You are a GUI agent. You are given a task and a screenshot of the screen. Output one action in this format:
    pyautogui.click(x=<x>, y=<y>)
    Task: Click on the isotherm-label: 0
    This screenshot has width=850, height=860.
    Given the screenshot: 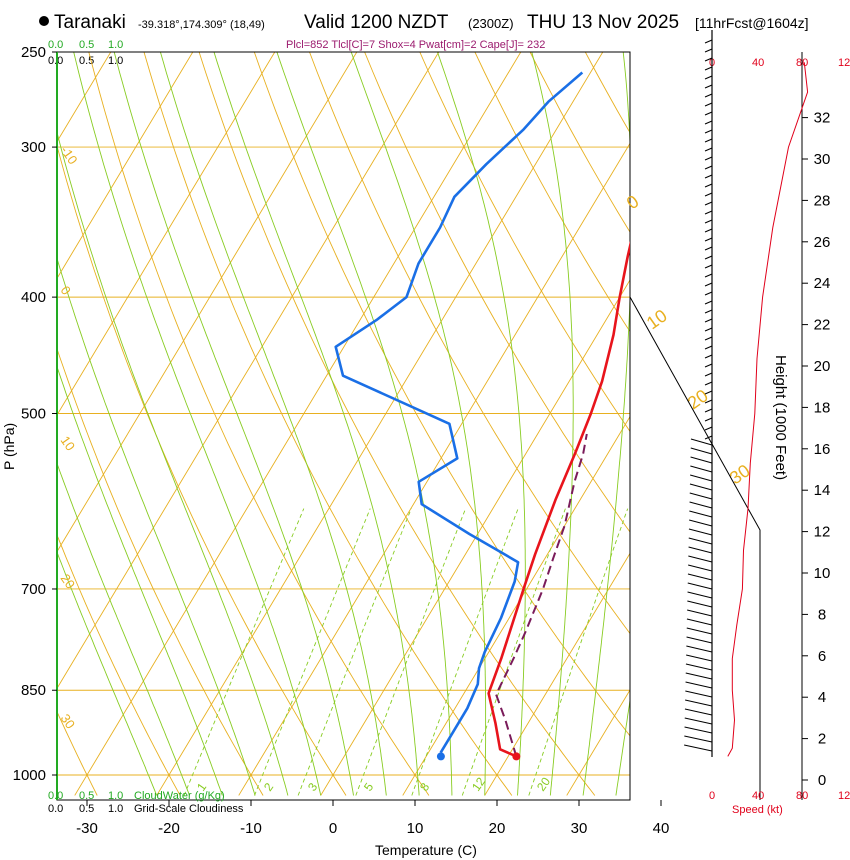 What is the action you would take?
    pyautogui.click(x=66, y=290)
    